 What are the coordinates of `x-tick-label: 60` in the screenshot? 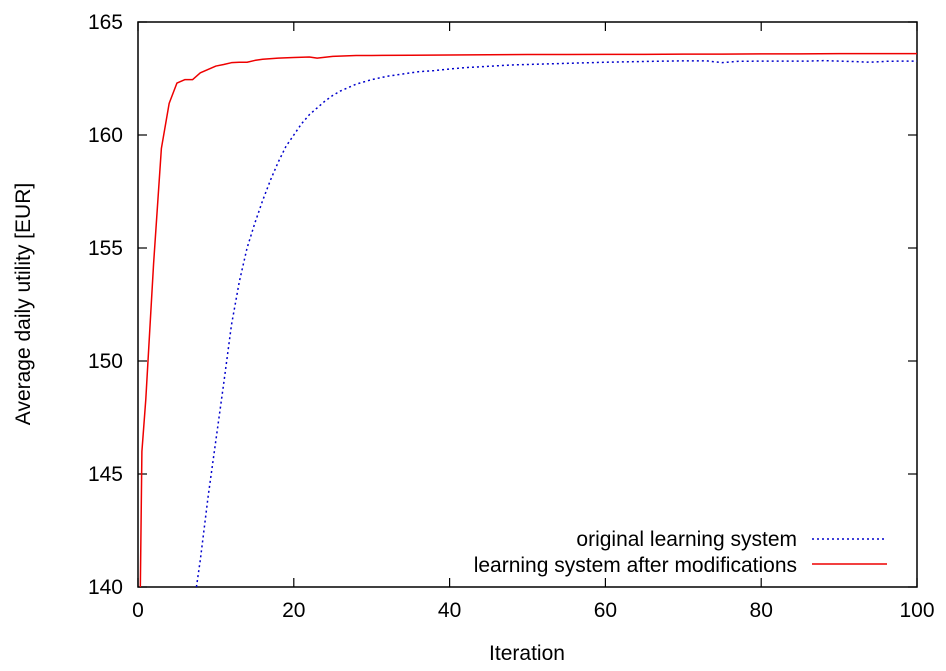 It's located at (605, 610).